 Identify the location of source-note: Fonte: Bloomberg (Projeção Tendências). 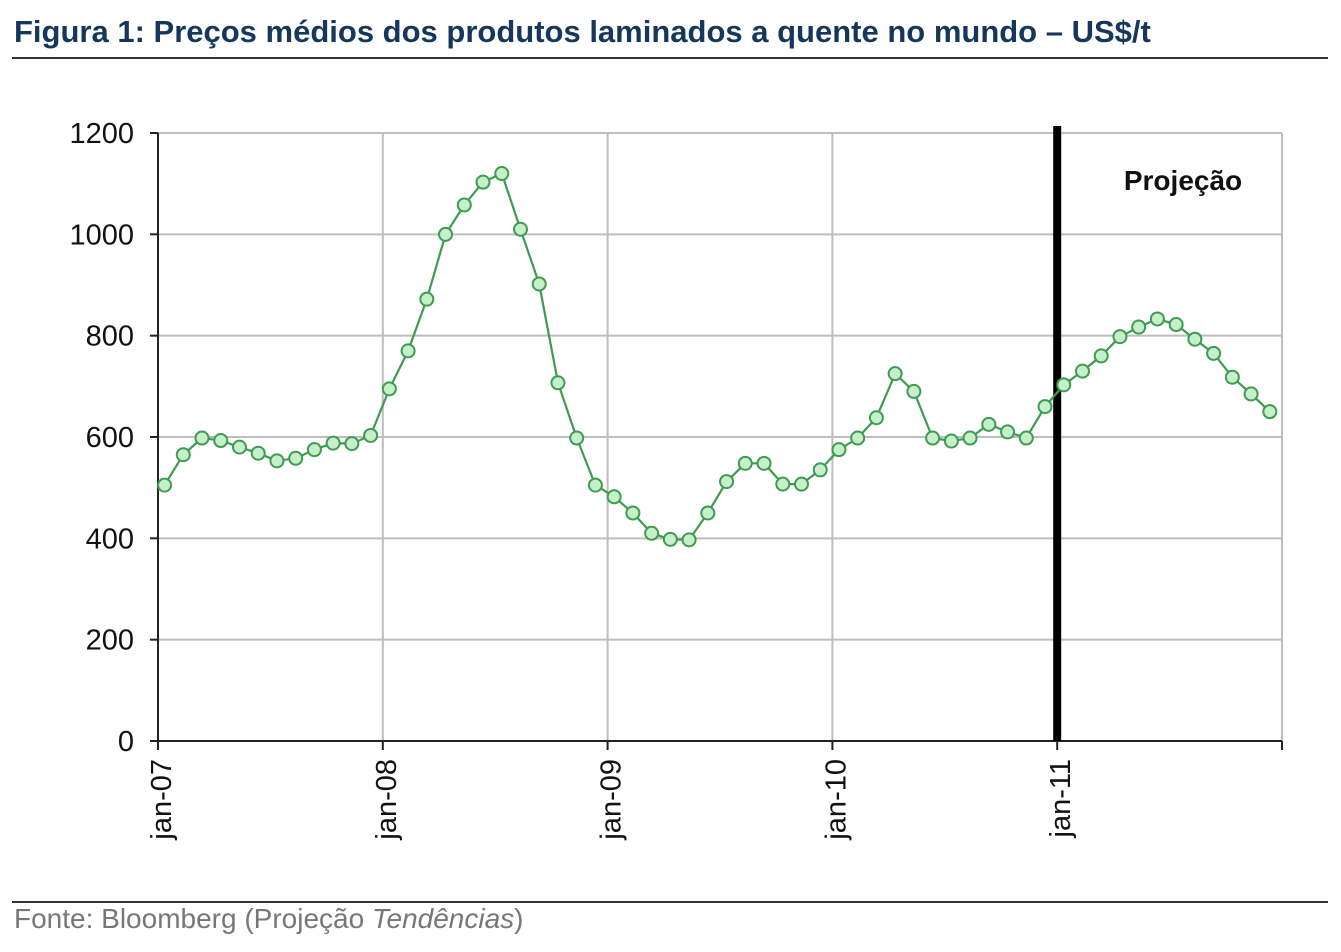
(268, 919).